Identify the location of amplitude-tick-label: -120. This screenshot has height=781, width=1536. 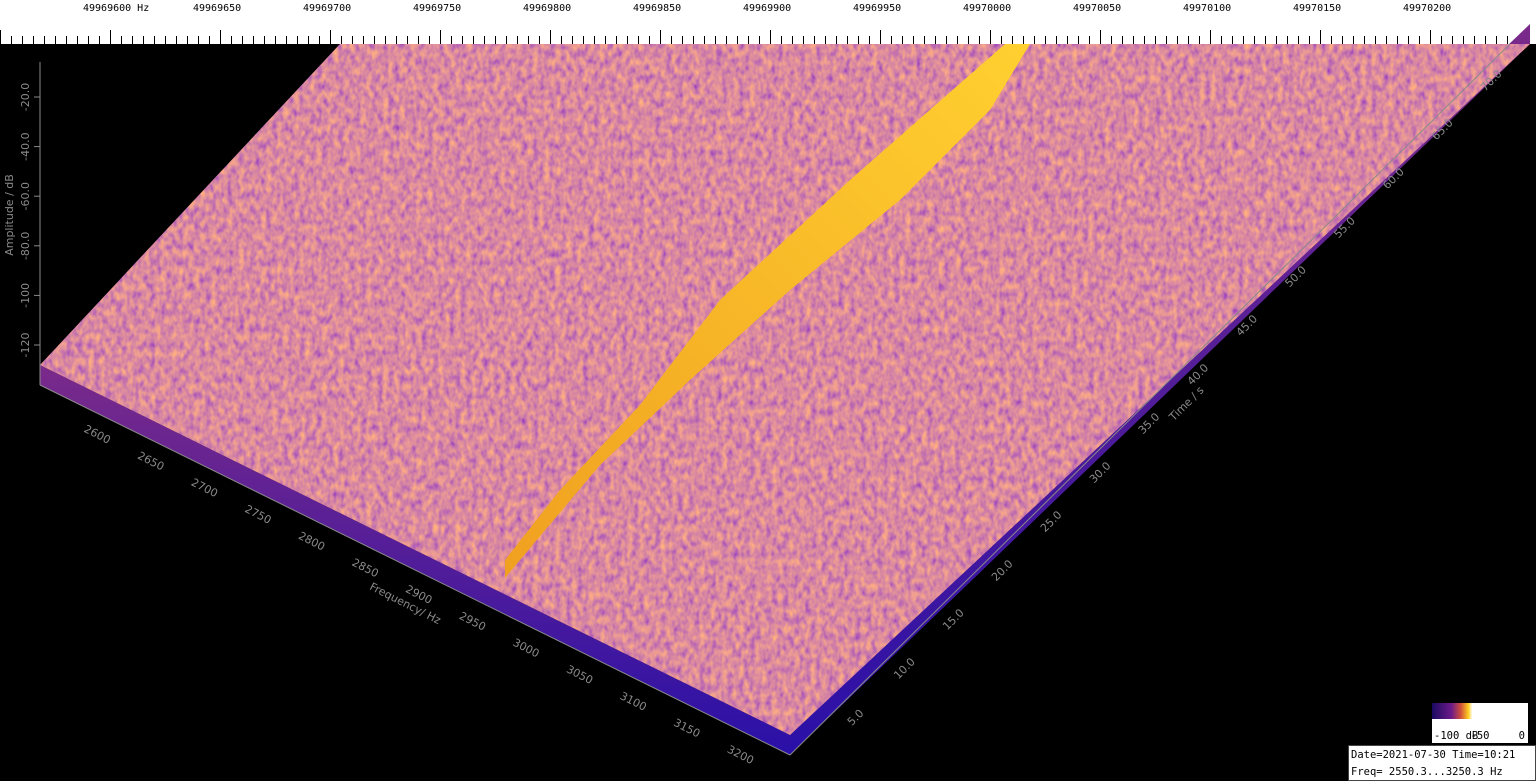
(25, 345).